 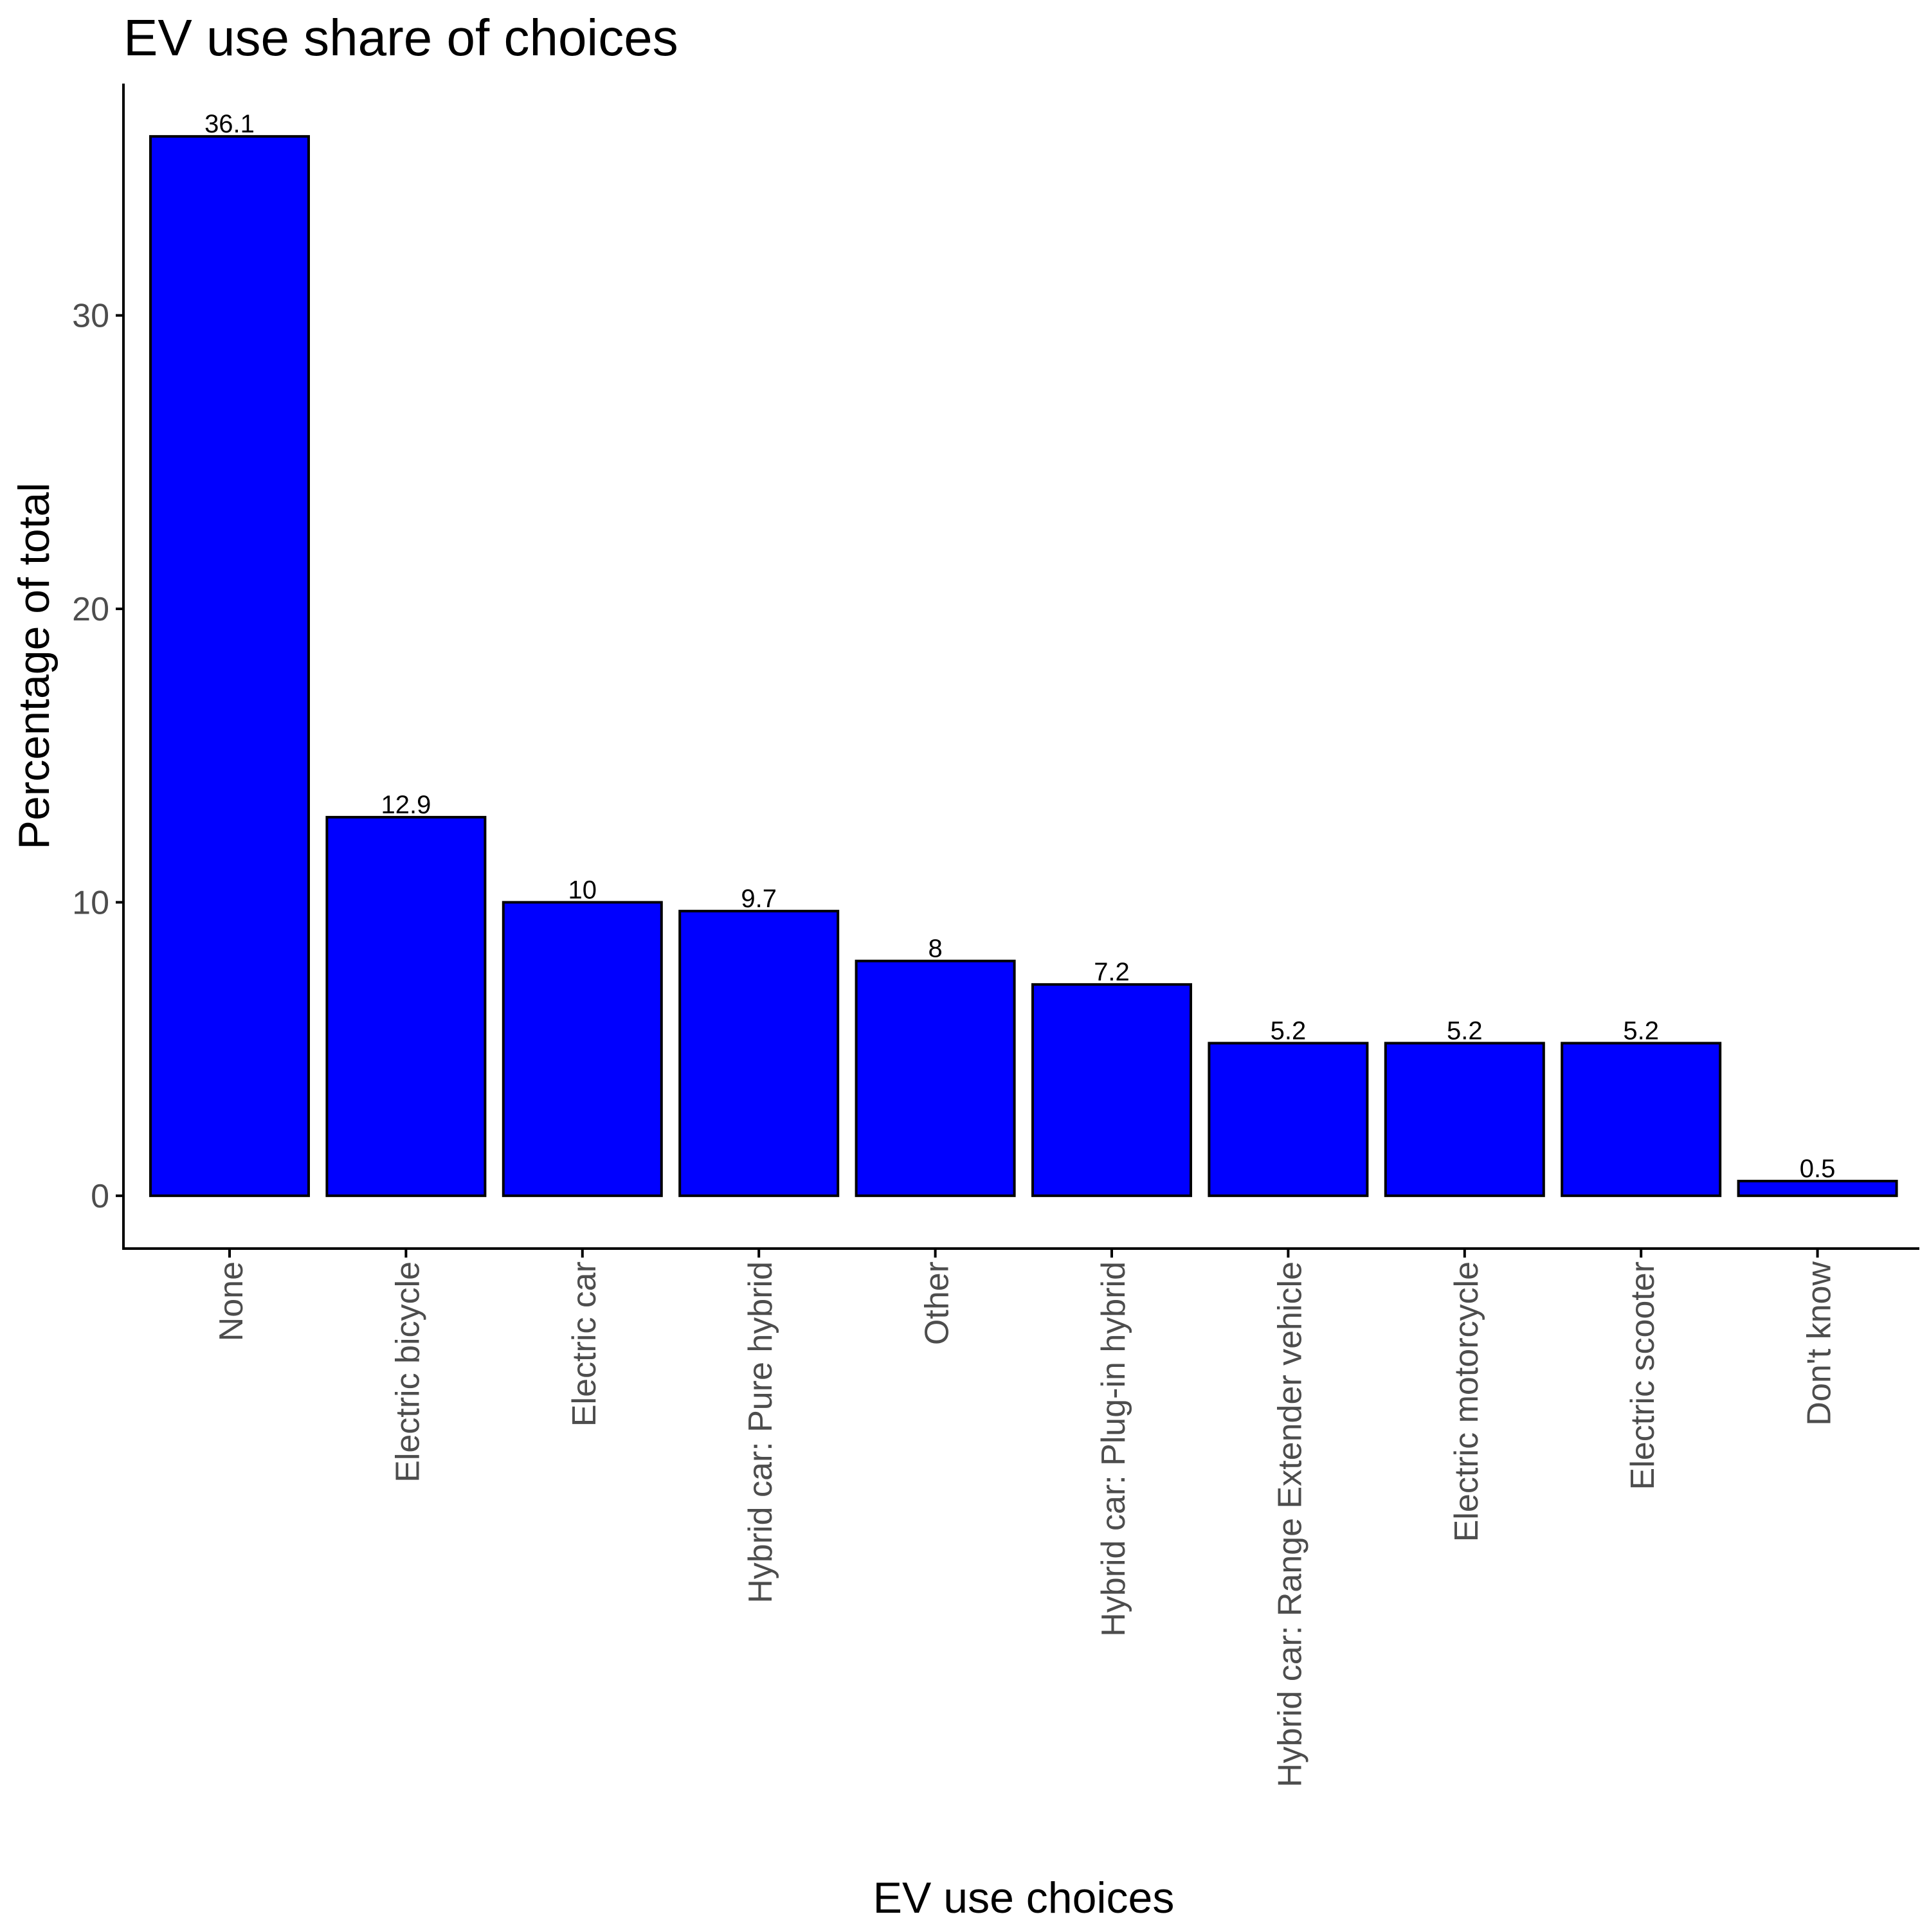 I want to click on x-tick-label: Electric scooter, so click(x=1643, y=1375).